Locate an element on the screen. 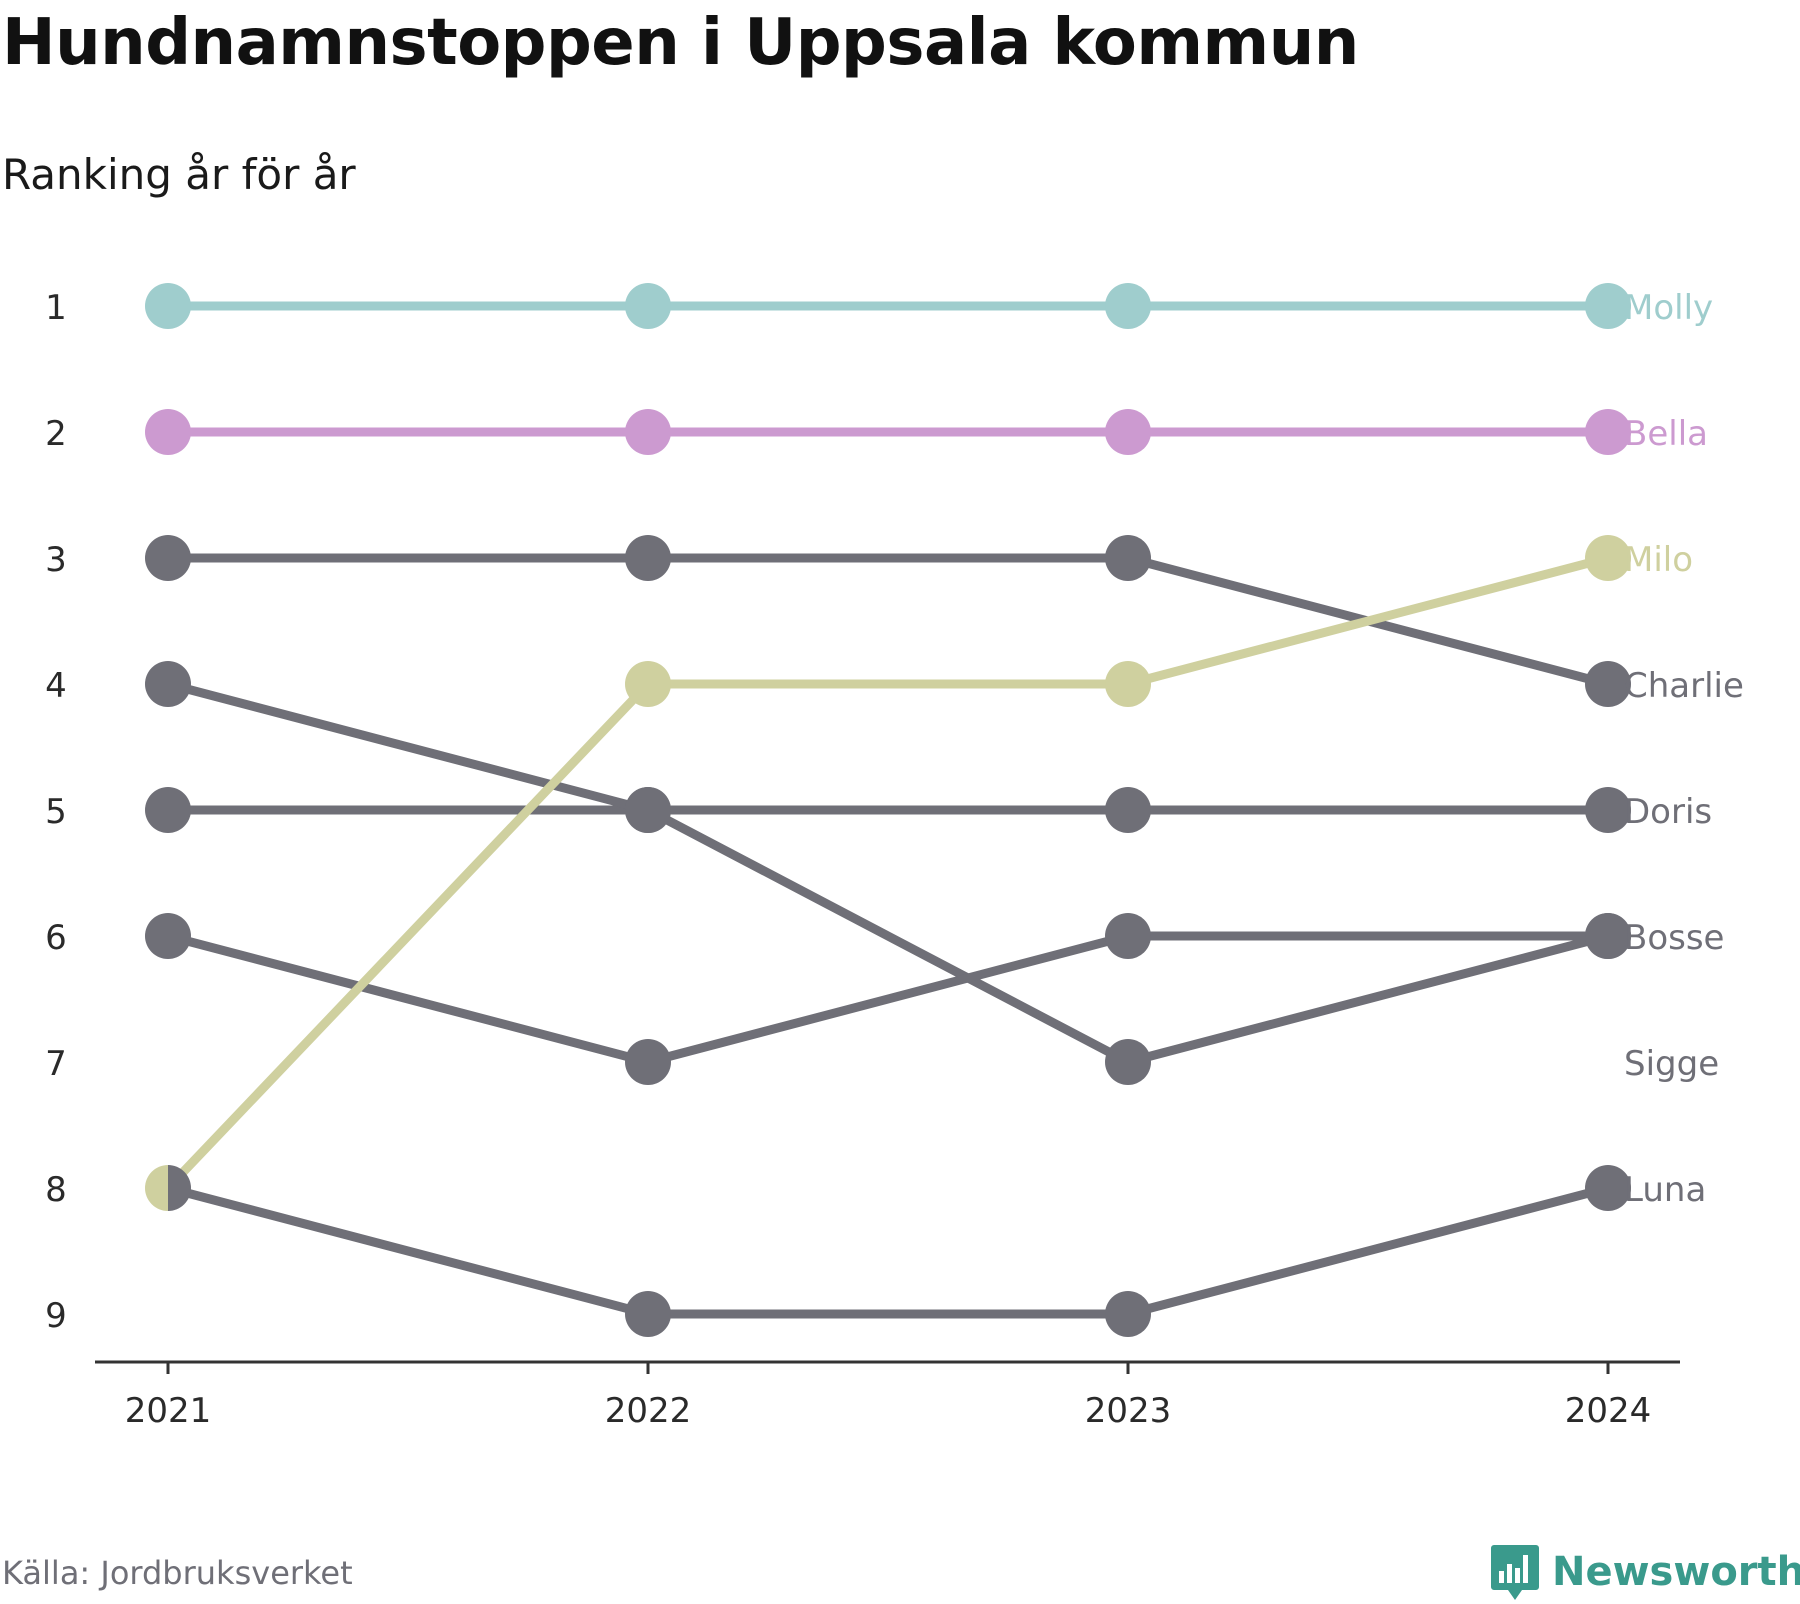 This screenshot has width=1800, height=1604. end-label-sigge: Sigge is located at coordinates (1671, 1064).